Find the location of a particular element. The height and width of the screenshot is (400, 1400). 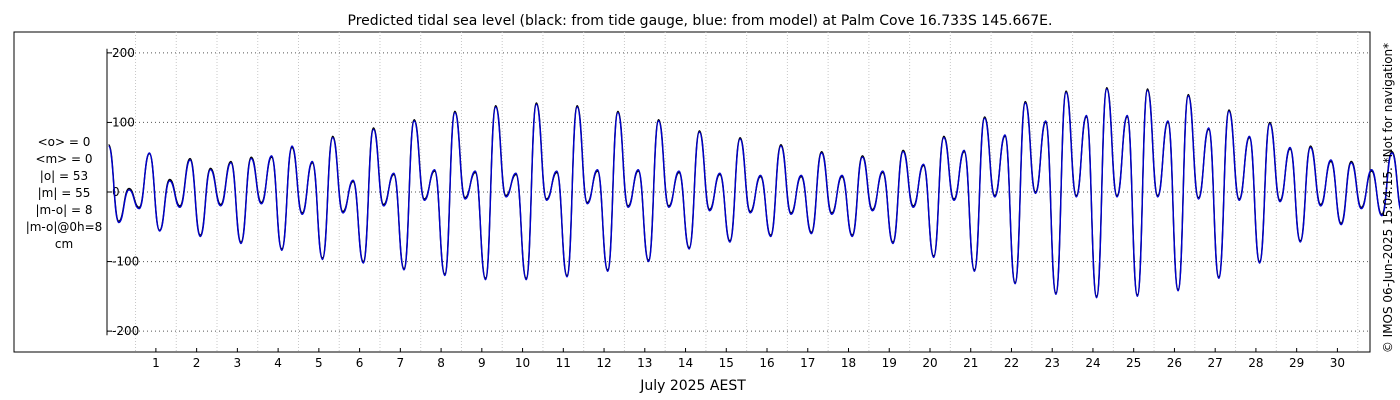

x-tick-label: 26 is located at coordinates (1174, 363).